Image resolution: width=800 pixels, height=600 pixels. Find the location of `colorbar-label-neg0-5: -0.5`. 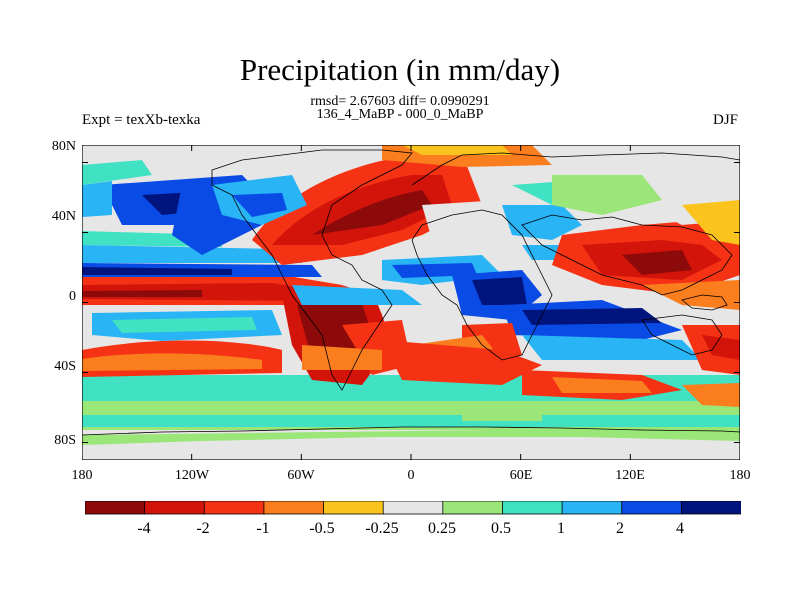

colorbar-label-neg0-5: -0.5 is located at coordinates (322, 528).